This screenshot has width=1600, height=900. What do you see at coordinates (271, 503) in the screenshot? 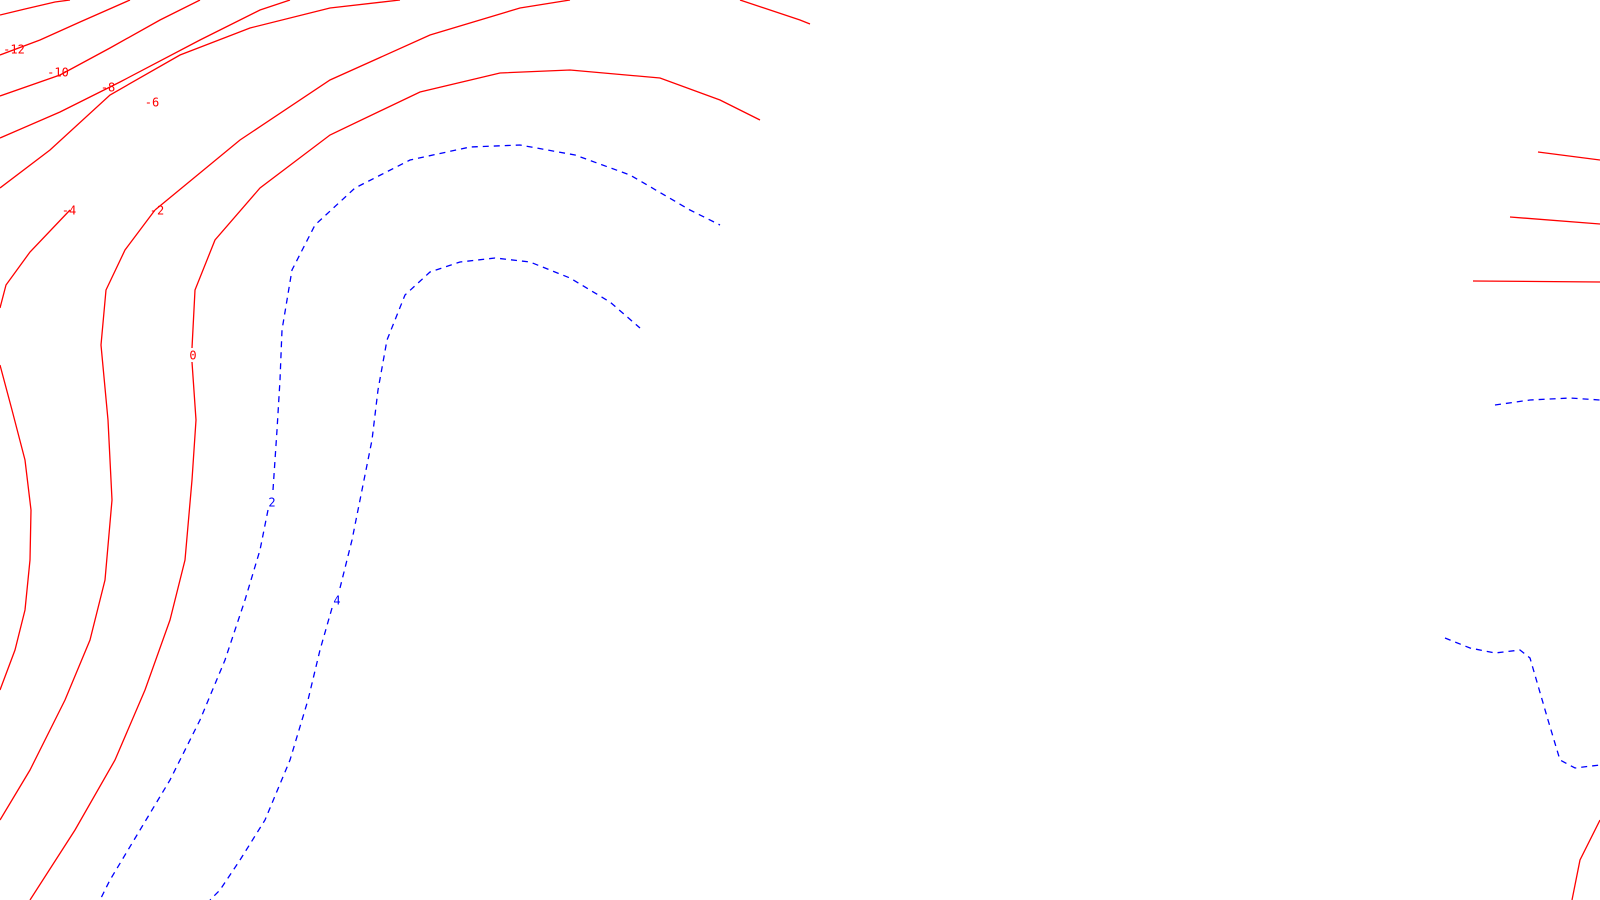
I see `contour-label-2: 2` at bounding box center [271, 503].